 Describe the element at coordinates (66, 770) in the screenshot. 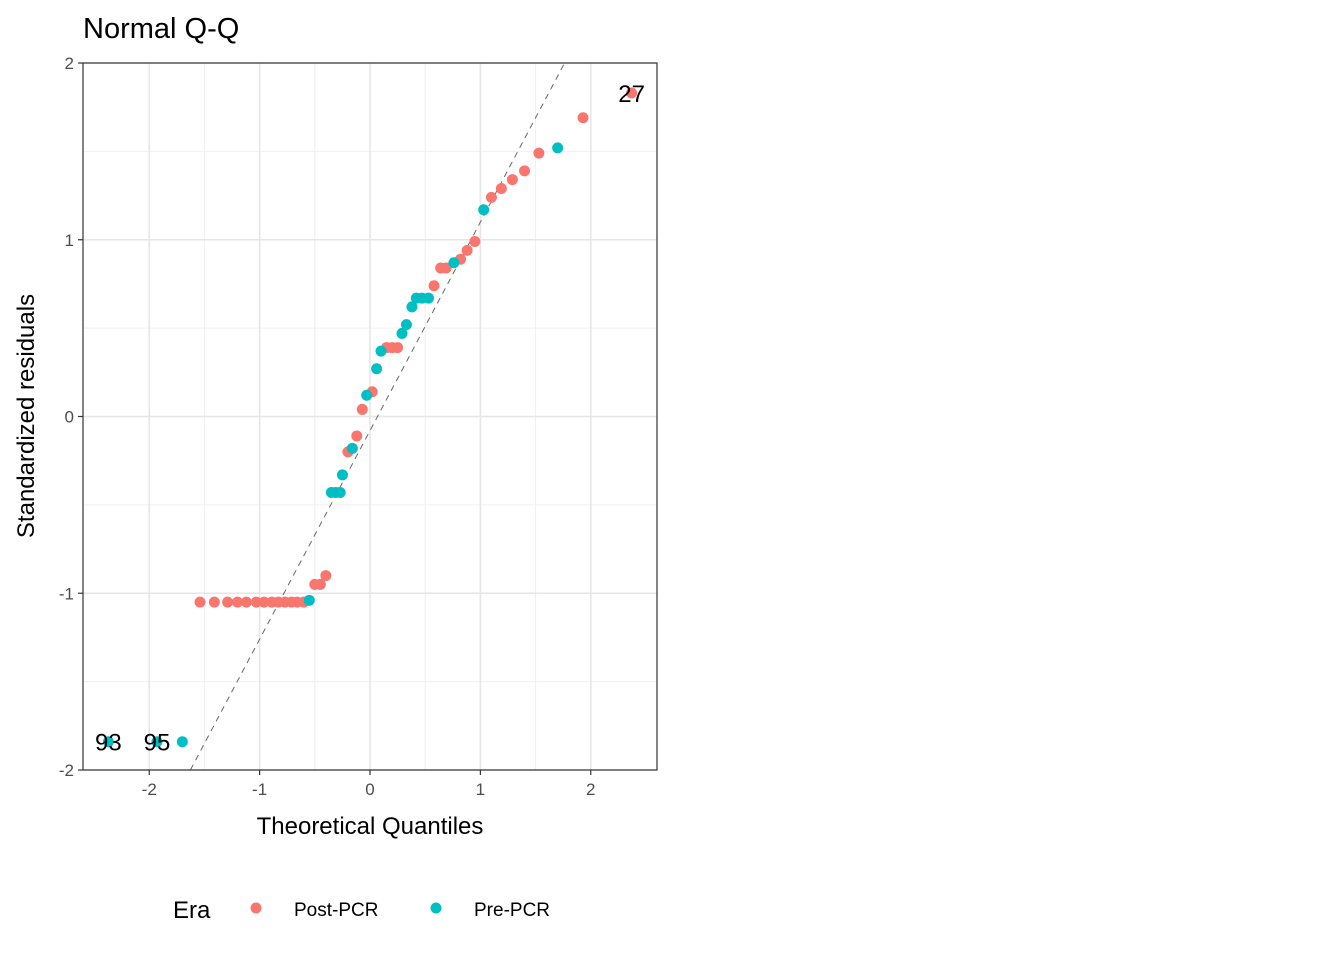

I see `y-tick-label: -2` at that location.